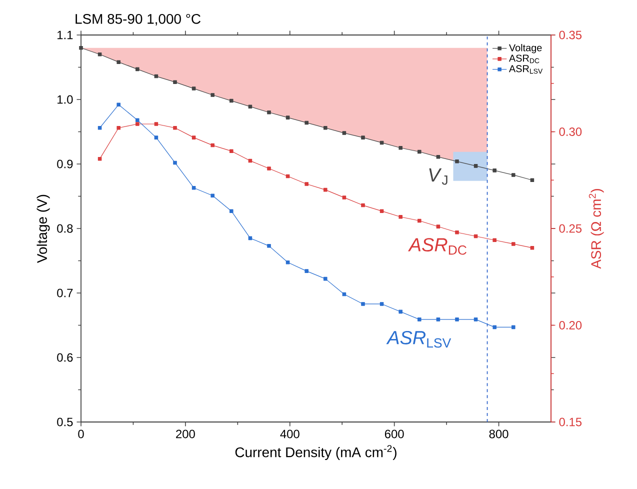 The width and height of the screenshot is (637, 489). What do you see at coordinates (65, 357) in the screenshot?
I see `y-tick-label: 0.6` at bounding box center [65, 357].